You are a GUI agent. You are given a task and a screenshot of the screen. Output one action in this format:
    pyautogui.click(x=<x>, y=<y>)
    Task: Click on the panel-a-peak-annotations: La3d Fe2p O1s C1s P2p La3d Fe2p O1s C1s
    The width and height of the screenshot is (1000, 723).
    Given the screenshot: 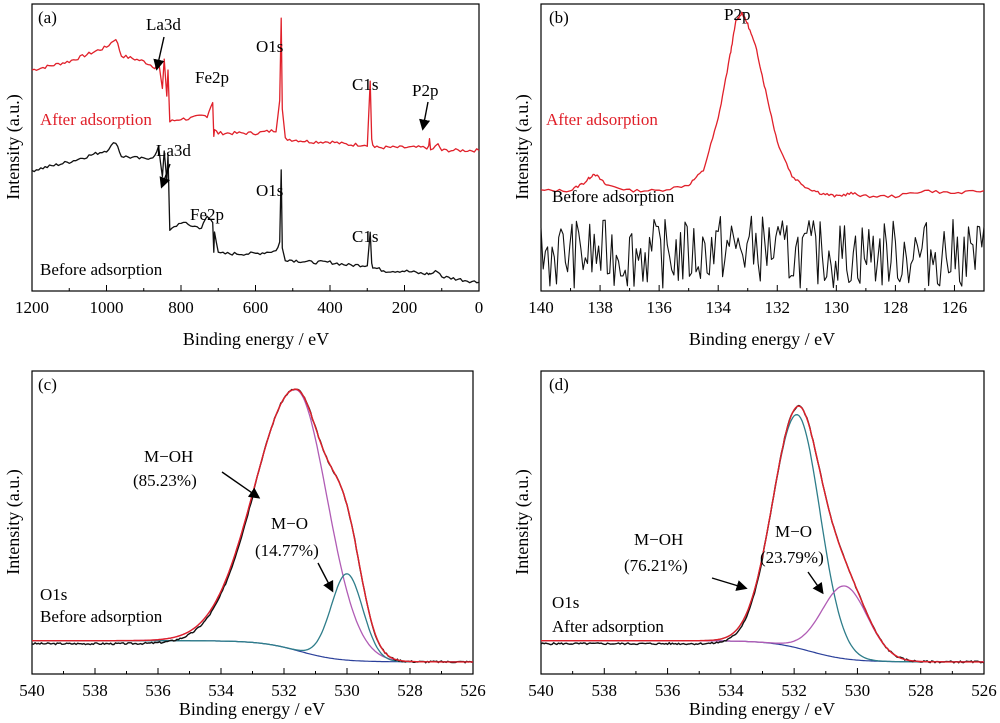 What is the action you would take?
    pyautogui.click(x=292, y=130)
    